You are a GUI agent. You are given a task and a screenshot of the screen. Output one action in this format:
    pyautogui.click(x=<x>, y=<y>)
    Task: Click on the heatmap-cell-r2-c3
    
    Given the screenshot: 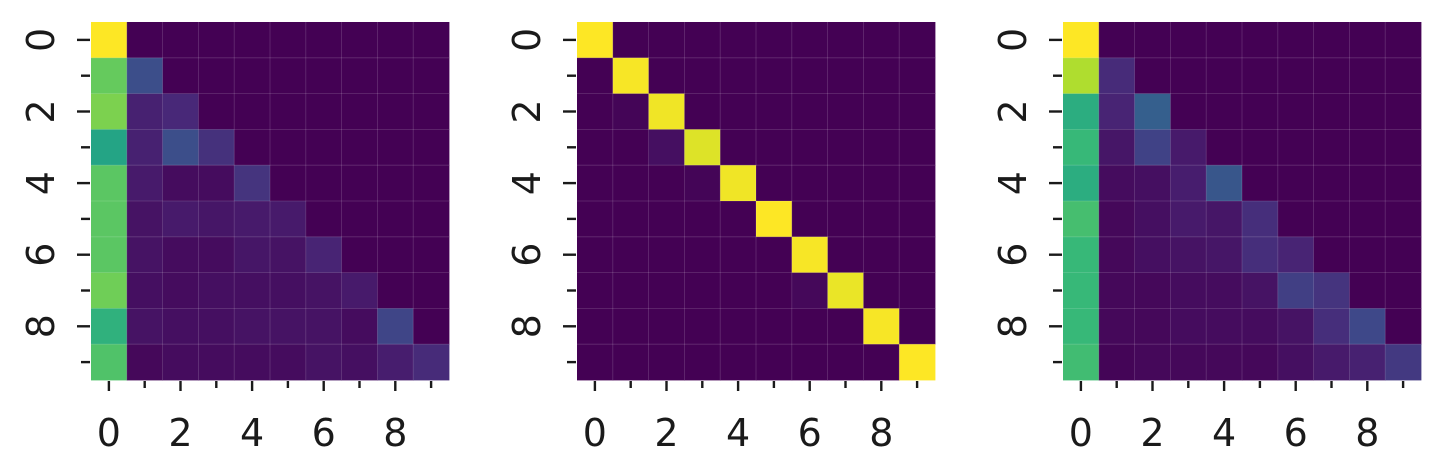 What is the action you would take?
    pyautogui.click(x=702, y=112)
    